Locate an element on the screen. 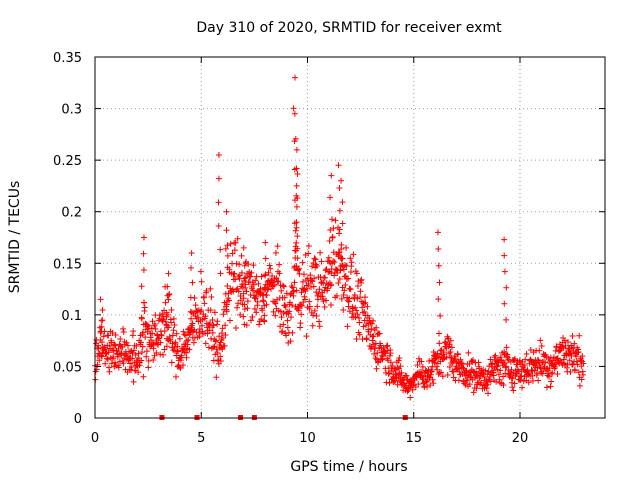 This screenshot has height=480, width=640. x-tick-label: 20 is located at coordinates (520, 438).